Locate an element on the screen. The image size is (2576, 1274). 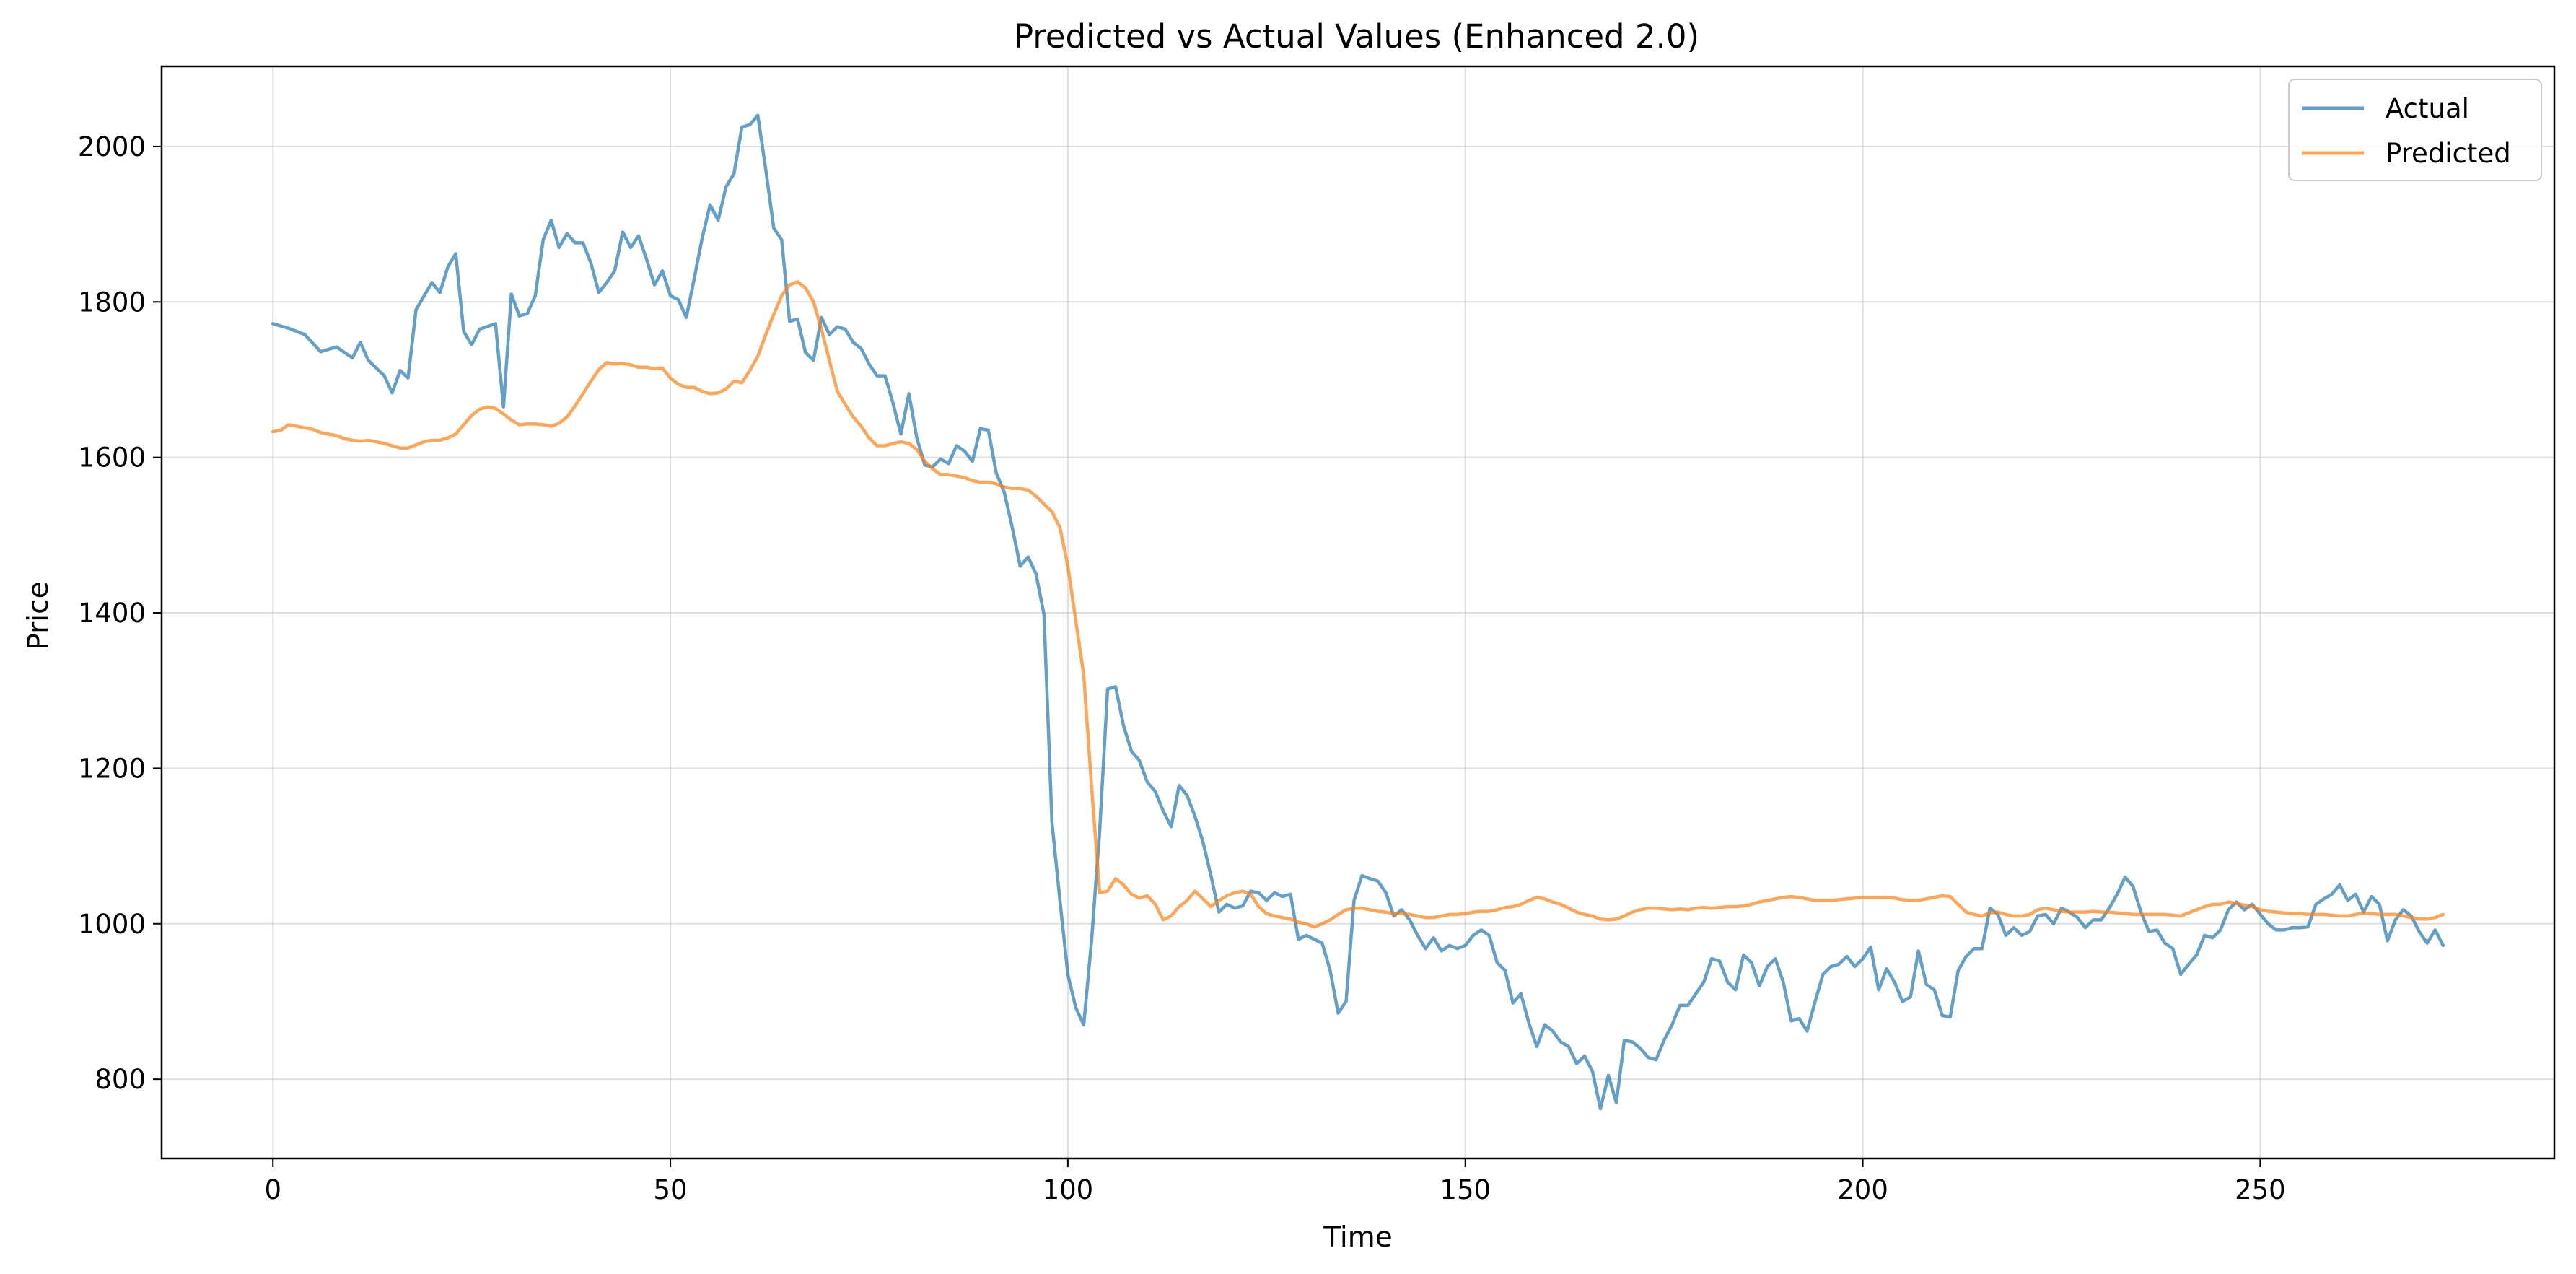
y-tick-label: 1400 is located at coordinates (112, 613).